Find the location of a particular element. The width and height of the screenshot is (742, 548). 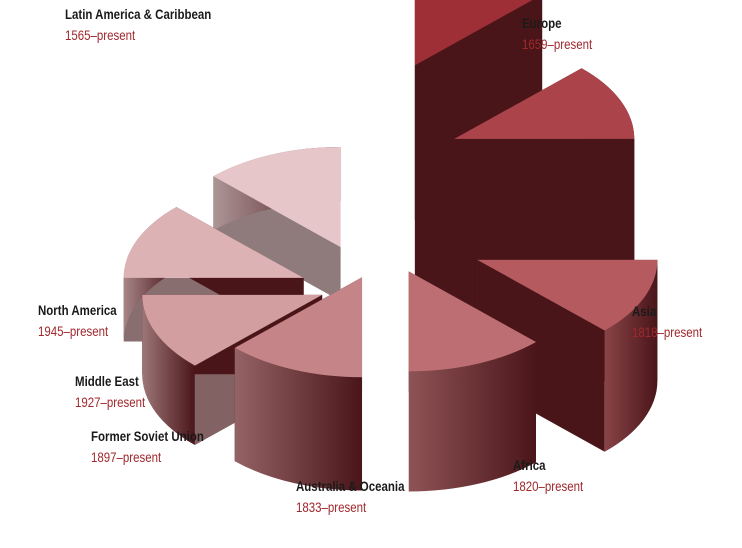

label-middle-east: Middle East 1927–present is located at coordinates (118, 392).